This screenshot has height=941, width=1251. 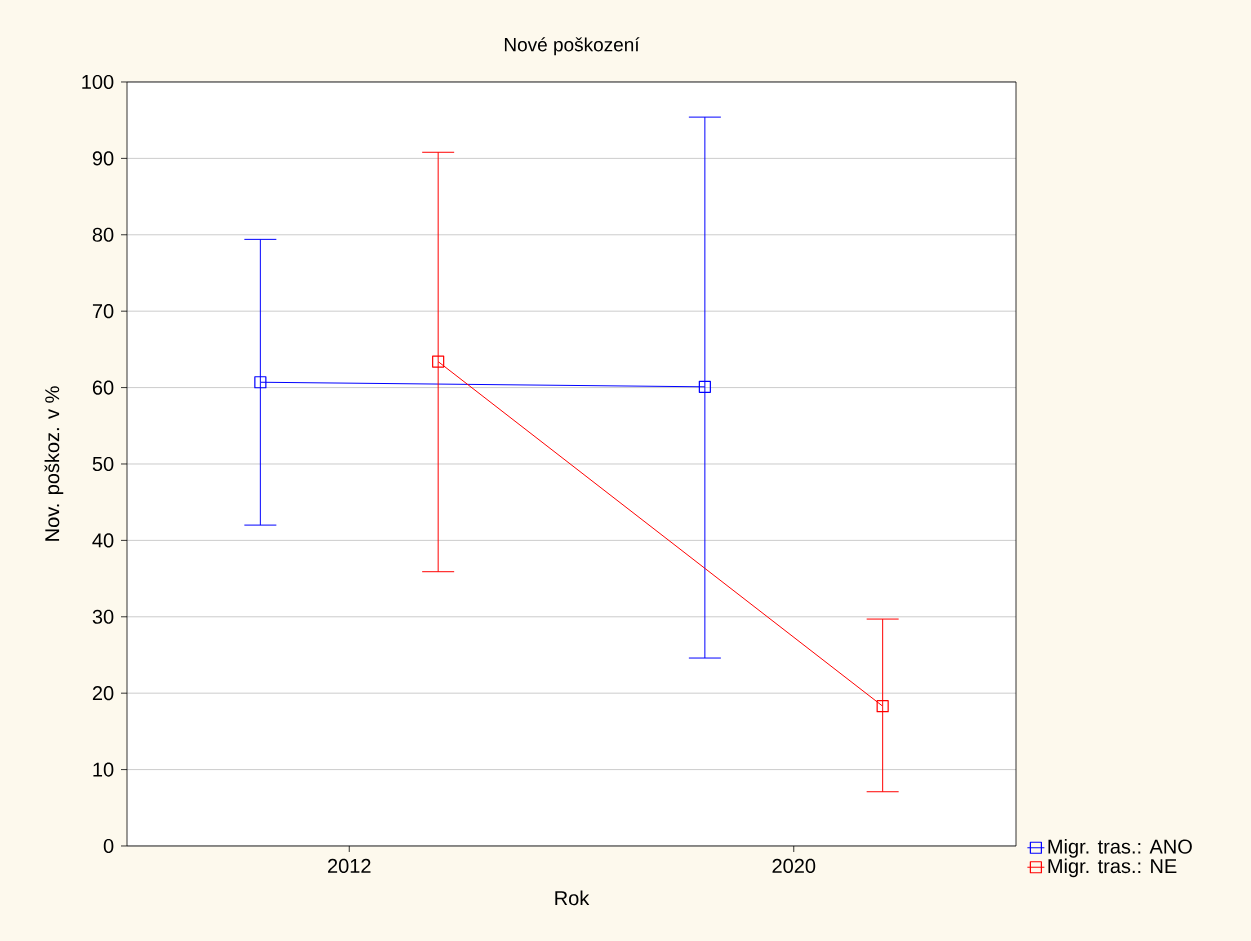 What do you see at coordinates (54, 463) in the screenshot?
I see `y-axis-title: Nov. poškoz. v %` at bounding box center [54, 463].